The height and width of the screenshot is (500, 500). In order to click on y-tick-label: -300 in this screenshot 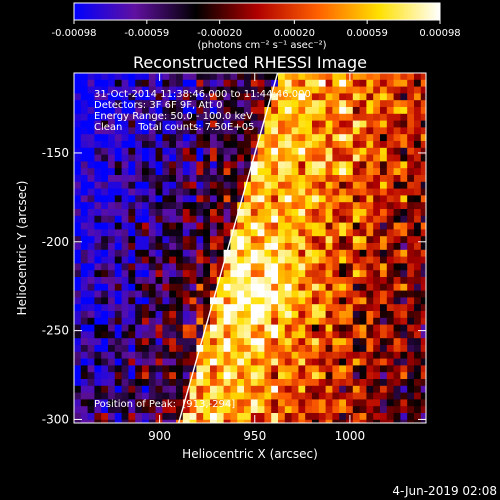, I will do `click(55, 419)`.